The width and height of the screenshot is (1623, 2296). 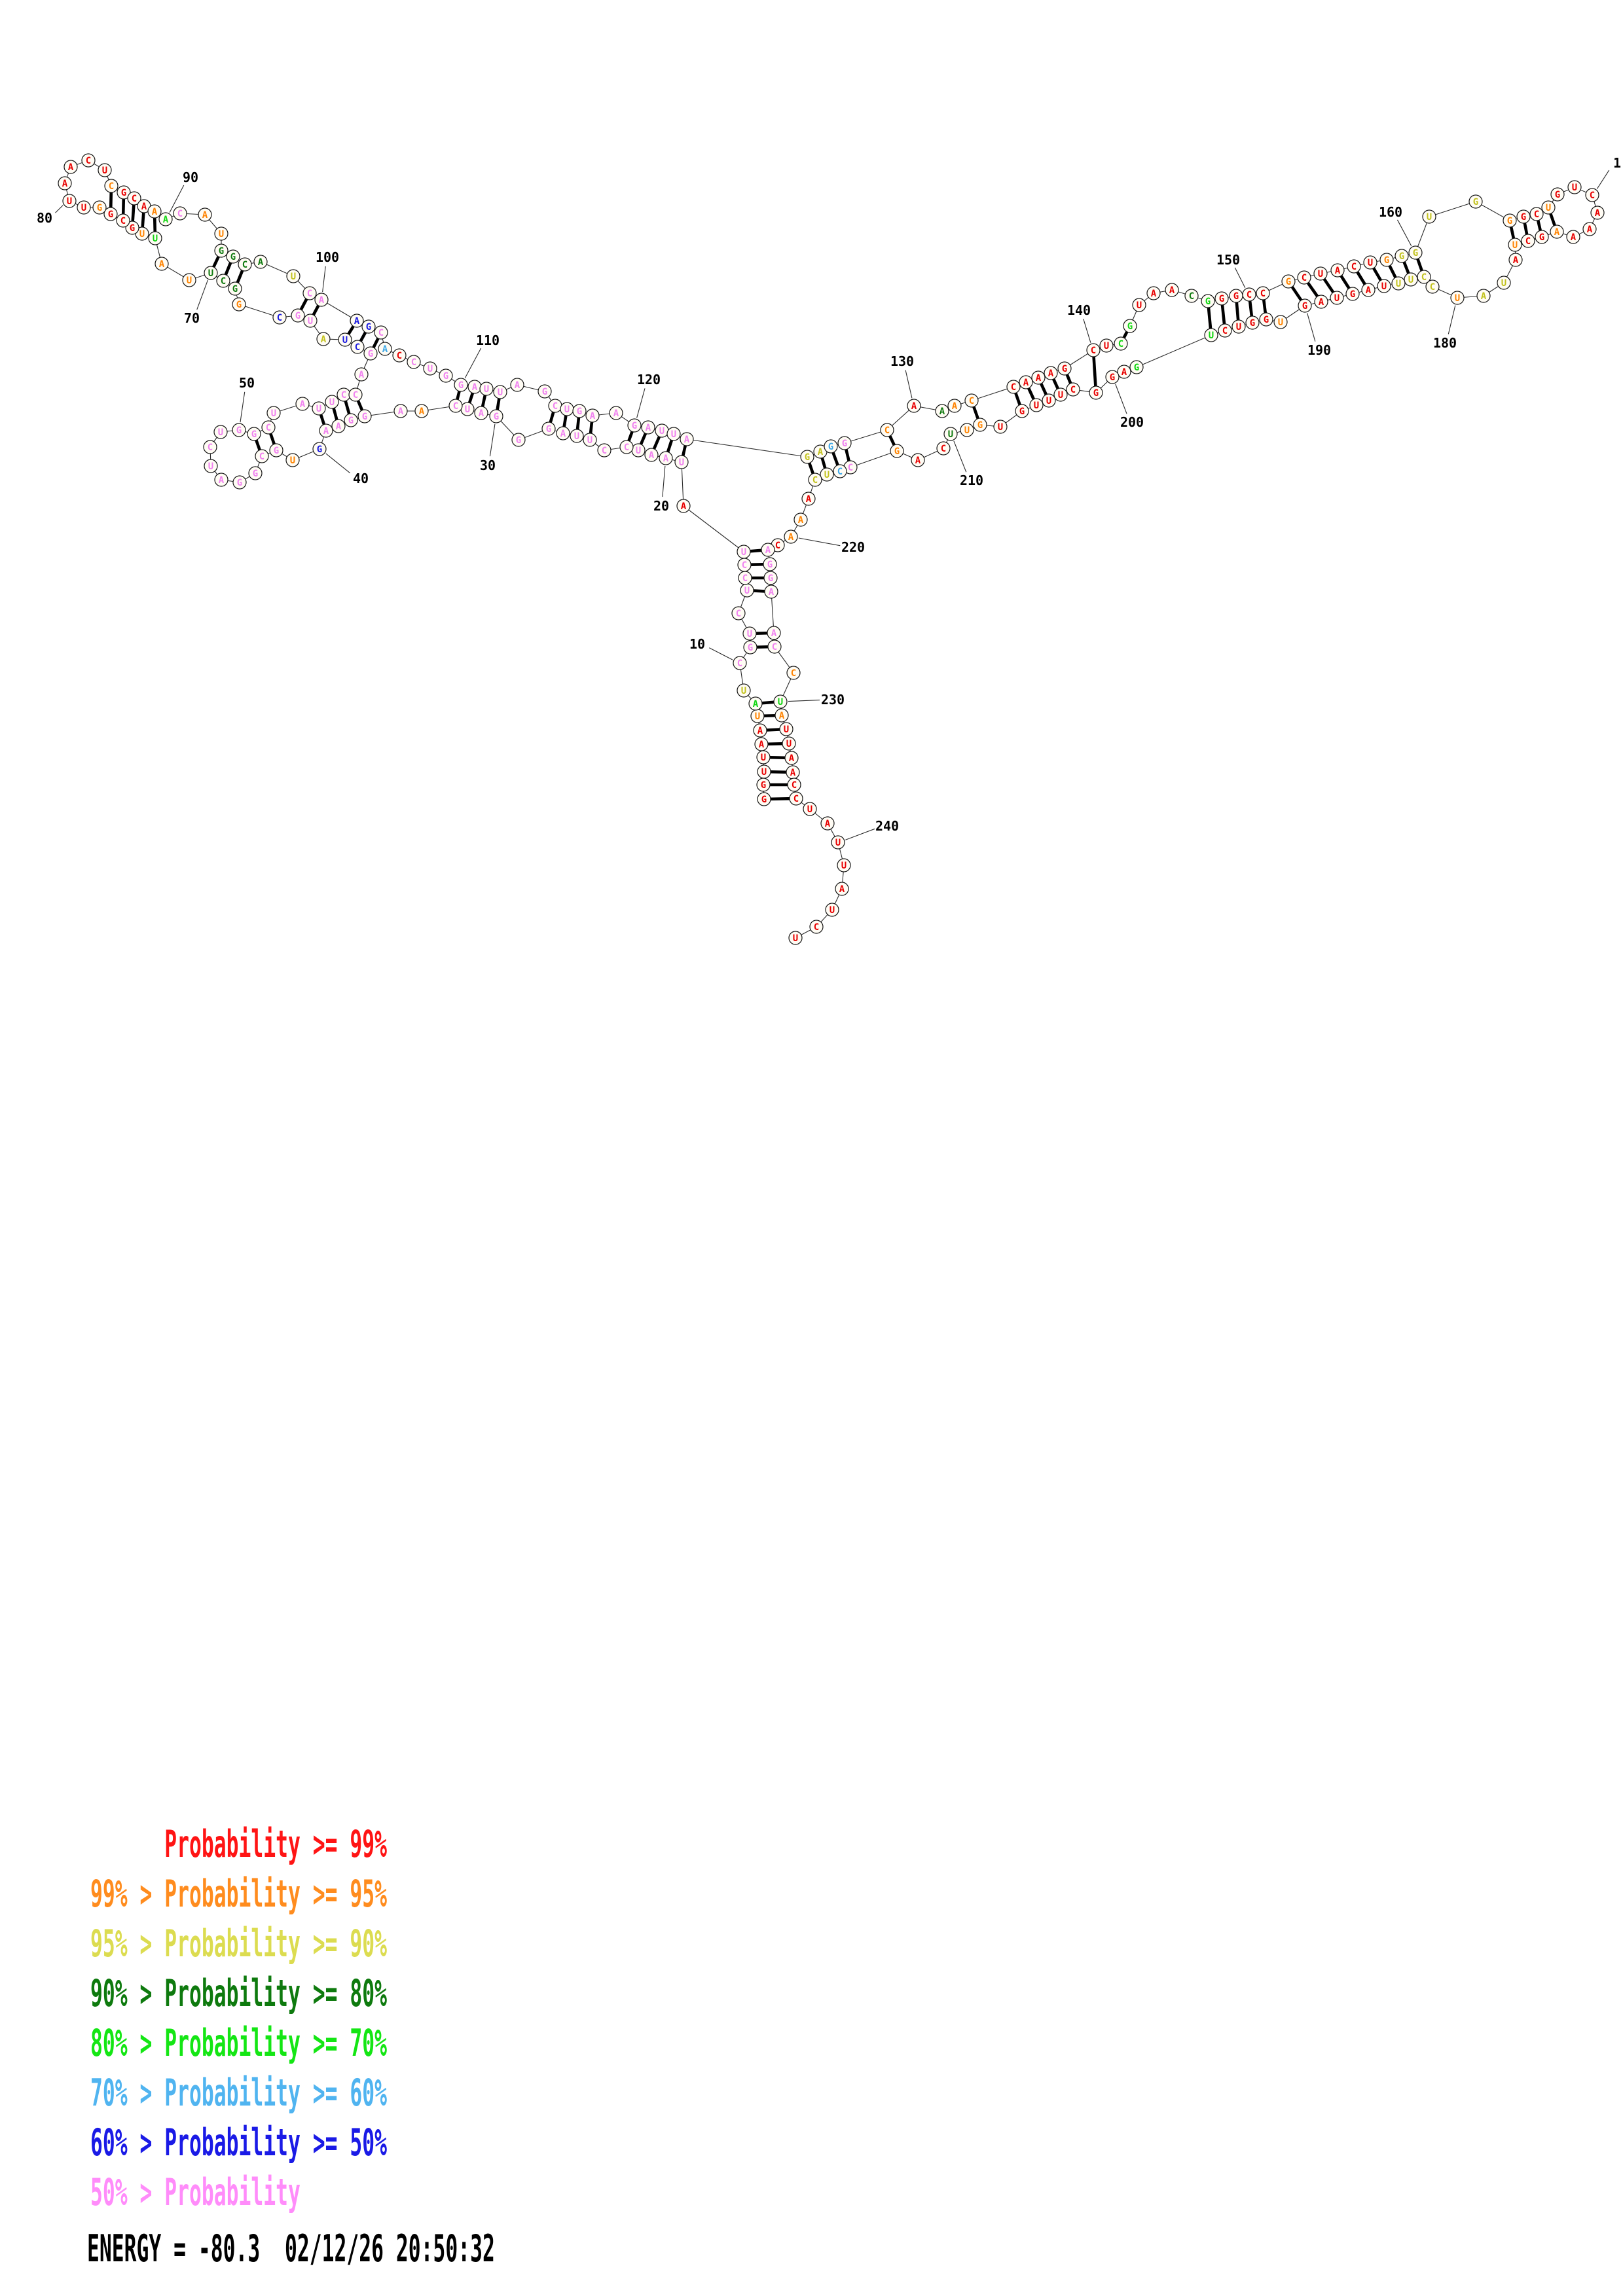 I want to click on position-label: 140, so click(x=1079, y=310).